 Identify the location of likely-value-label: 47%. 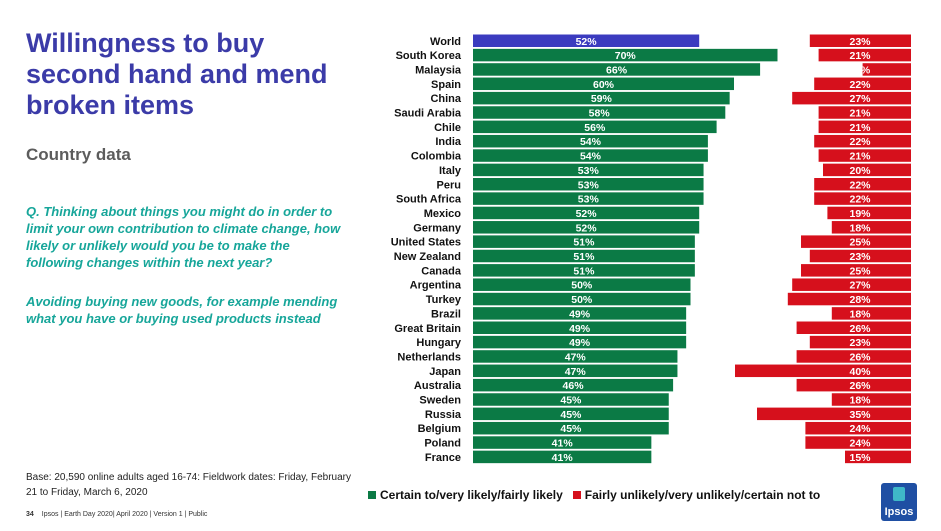
(576, 372).